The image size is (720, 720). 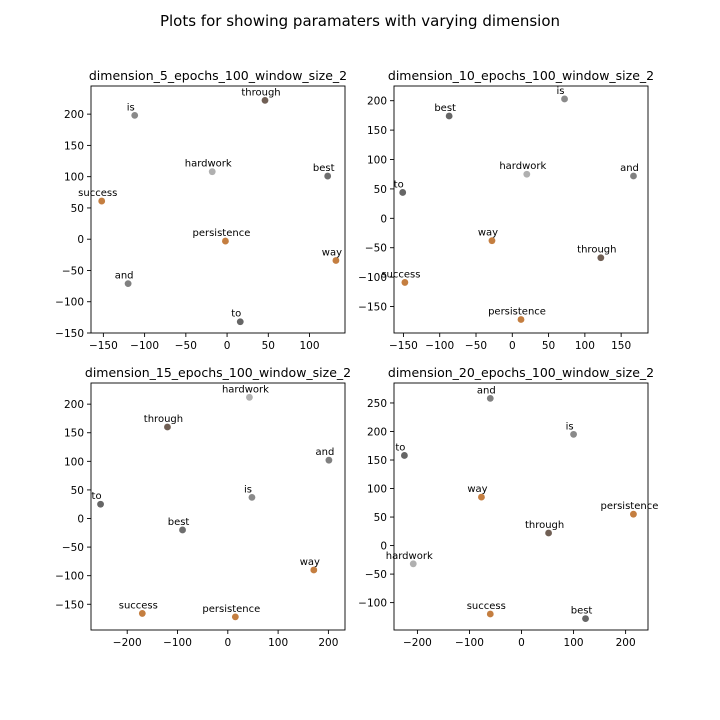 I want to click on subplot-title: dimension_15_epochs_100_window_size_2, so click(x=218, y=372).